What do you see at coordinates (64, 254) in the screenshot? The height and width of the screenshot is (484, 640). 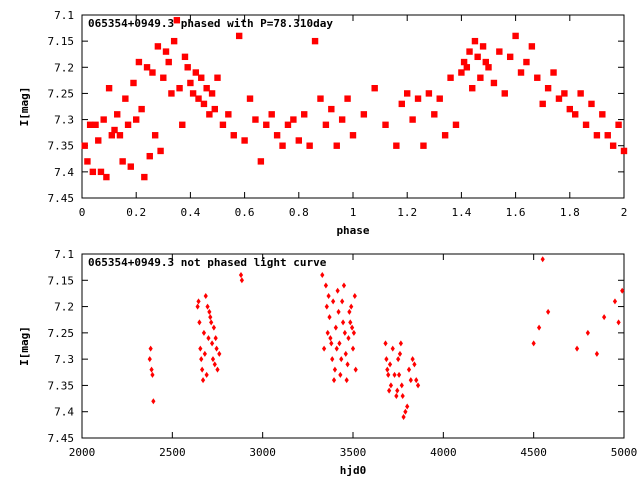 I see `y-tick-label: 7.1` at bounding box center [64, 254].